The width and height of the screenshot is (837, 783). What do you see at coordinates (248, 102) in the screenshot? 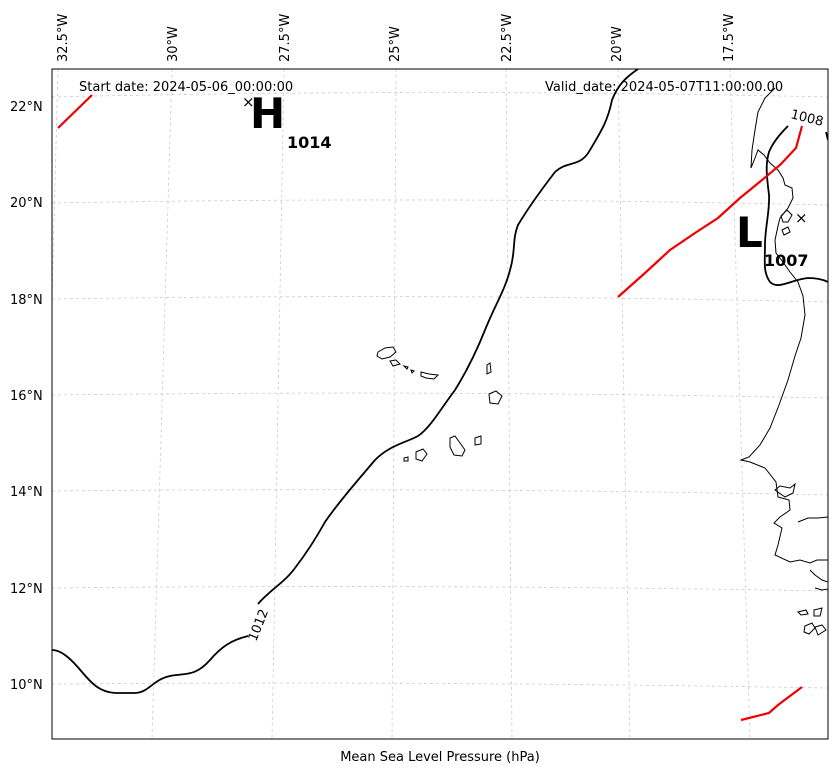
I see `high-center-marker: ×` at bounding box center [248, 102].